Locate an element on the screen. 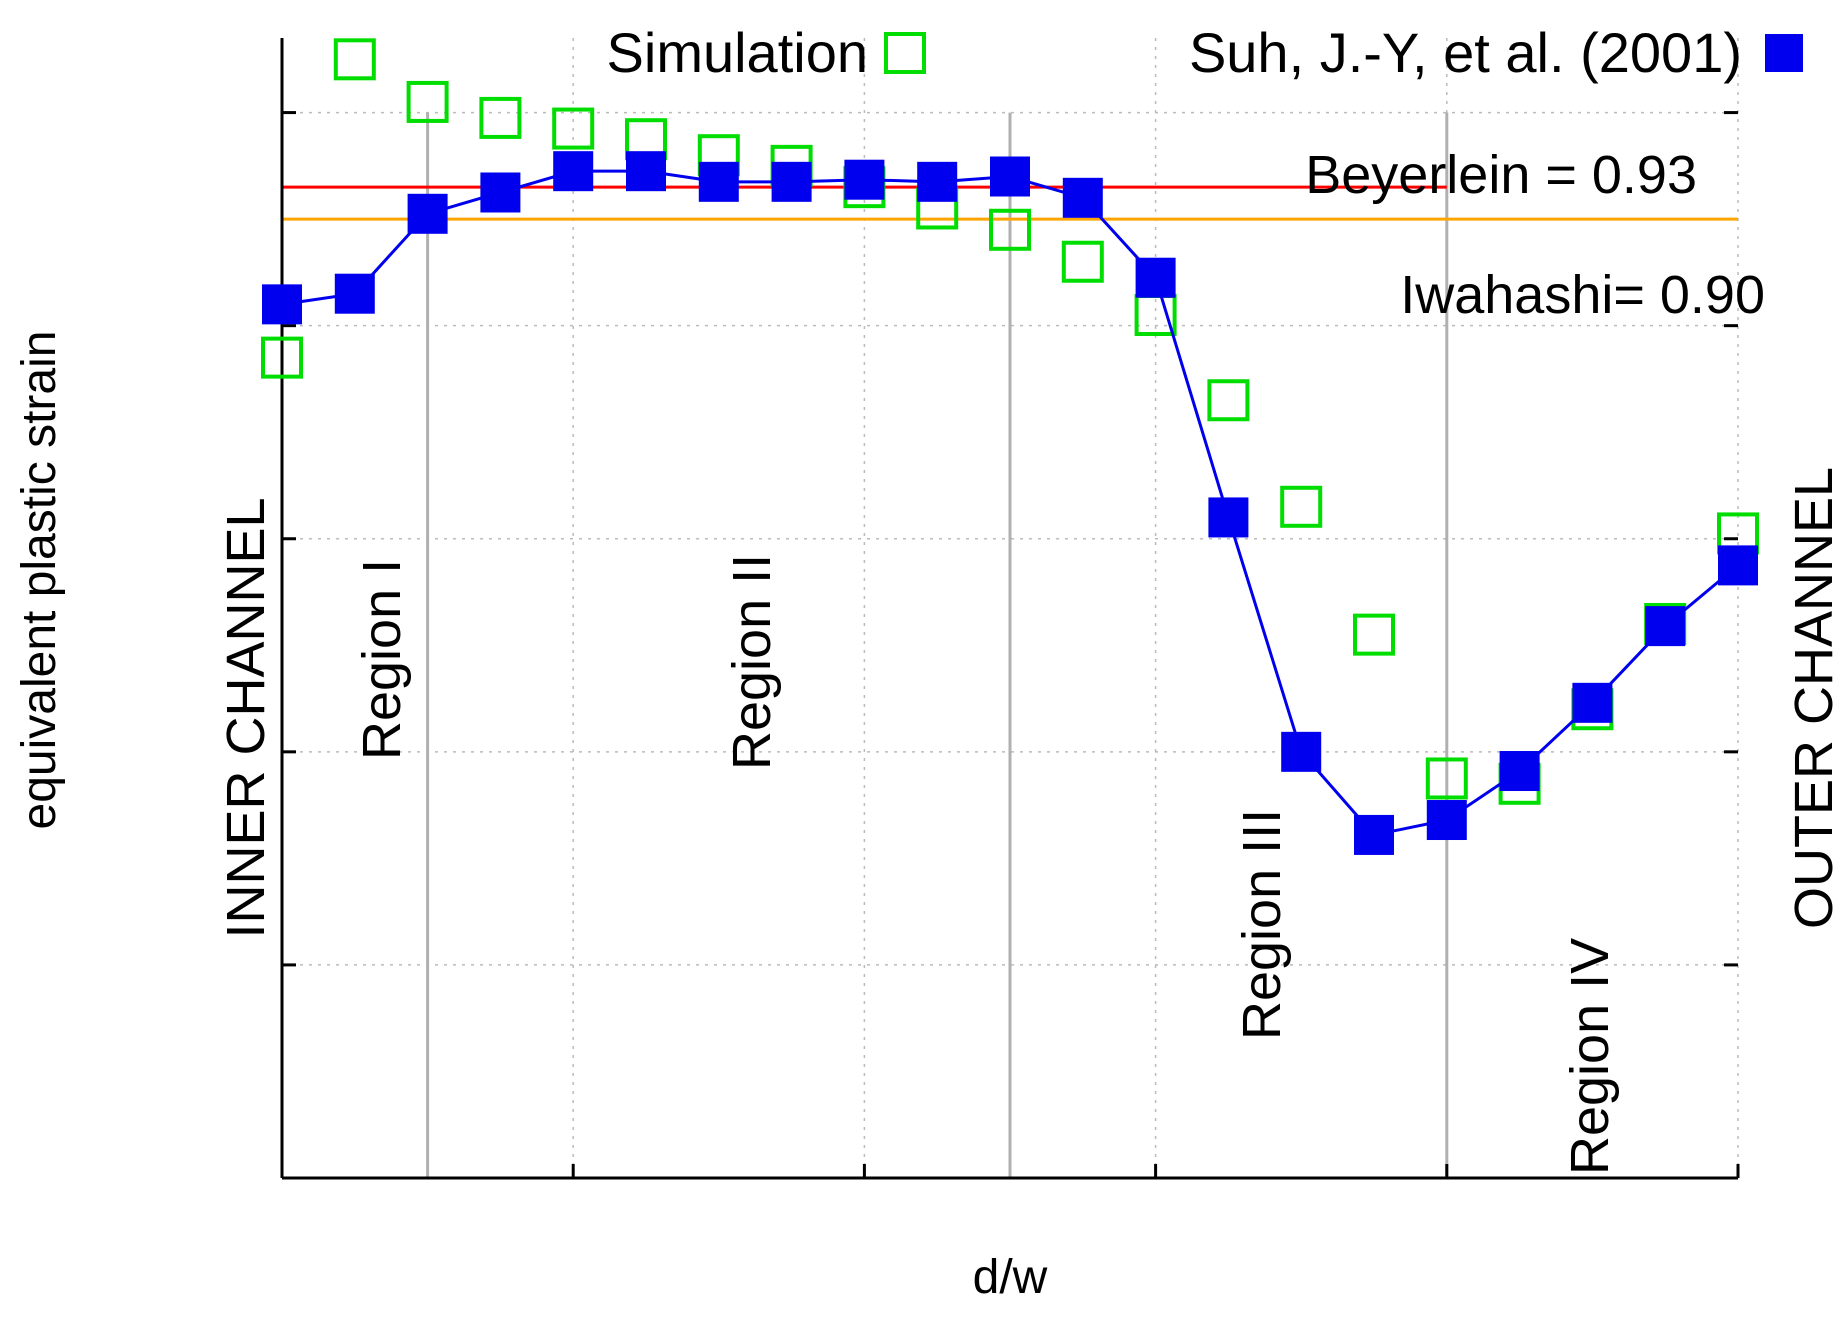 The image size is (1843, 1318). y-axis-title: equivalent plastic strain is located at coordinates (39, 580).